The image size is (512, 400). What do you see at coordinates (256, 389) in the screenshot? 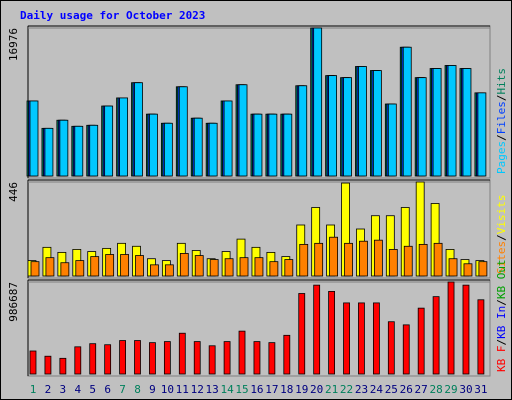
I see `x-tick-label: 16` at bounding box center [256, 389].